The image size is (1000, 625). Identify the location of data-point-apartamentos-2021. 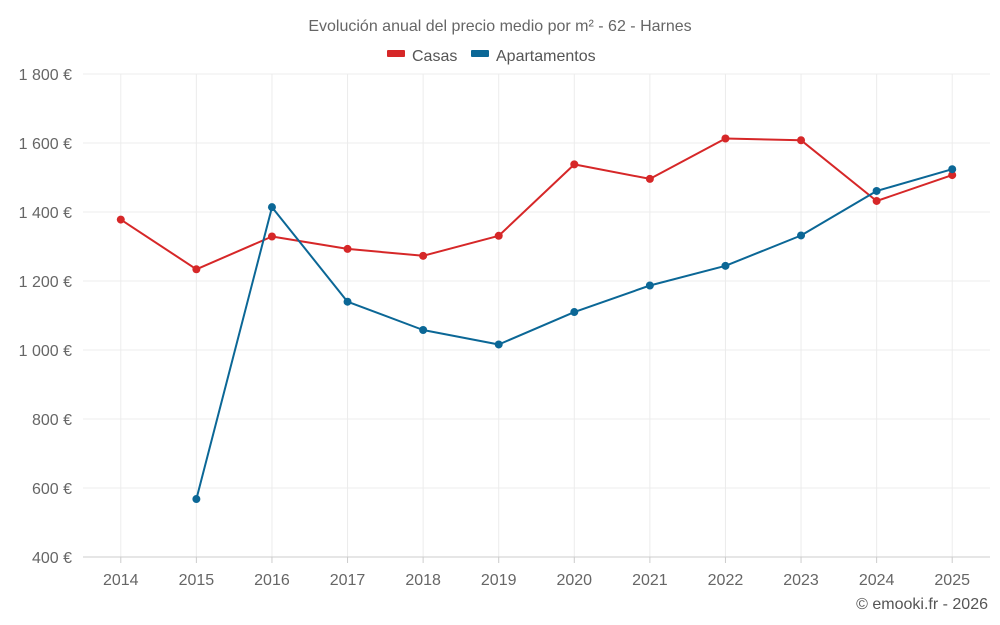
(649, 285).